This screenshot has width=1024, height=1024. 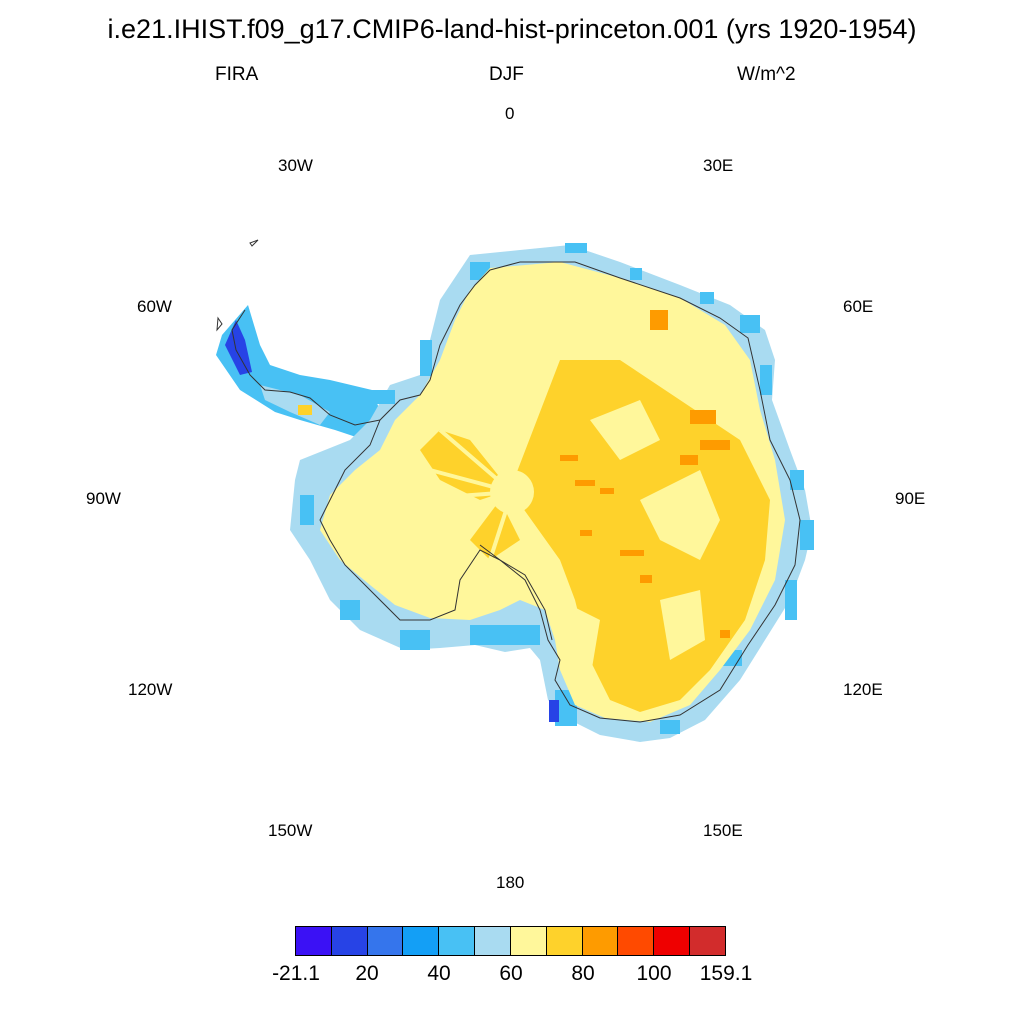 What do you see at coordinates (654, 973) in the screenshot?
I see `colorbar-label: 100` at bounding box center [654, 973].